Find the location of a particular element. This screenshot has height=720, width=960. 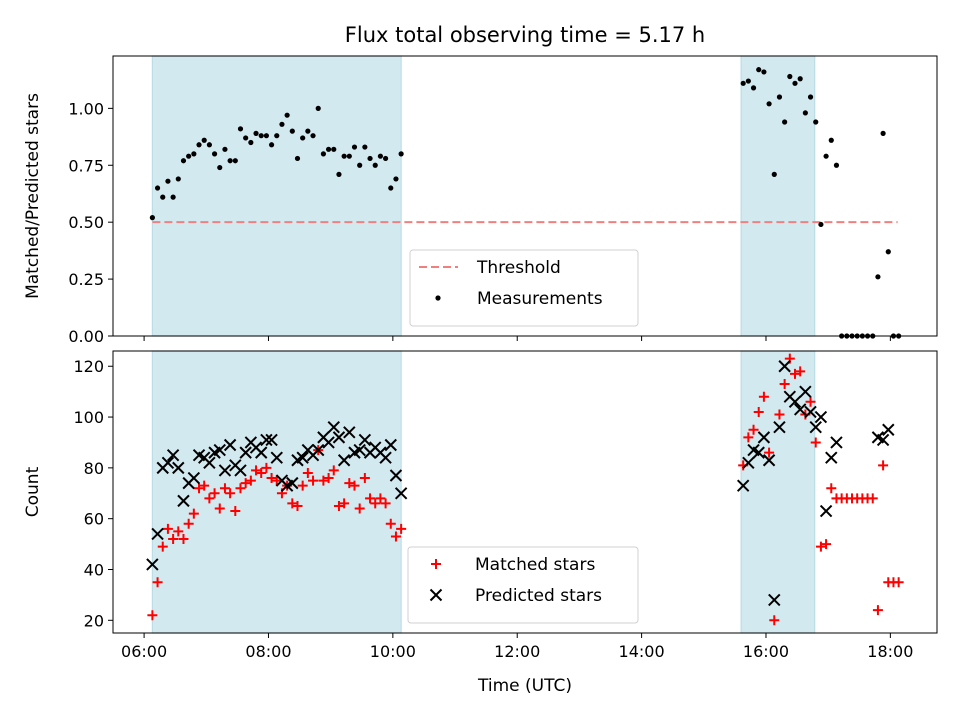

x-tick-label-5: 16:00 is located at coordinates (766, 651).